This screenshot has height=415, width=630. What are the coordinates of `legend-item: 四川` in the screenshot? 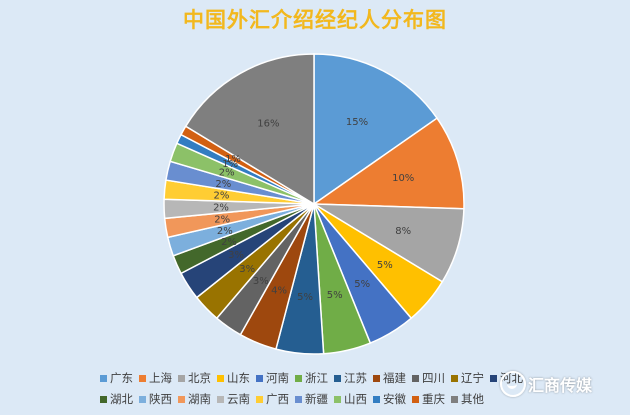 It's located at (428, 378).